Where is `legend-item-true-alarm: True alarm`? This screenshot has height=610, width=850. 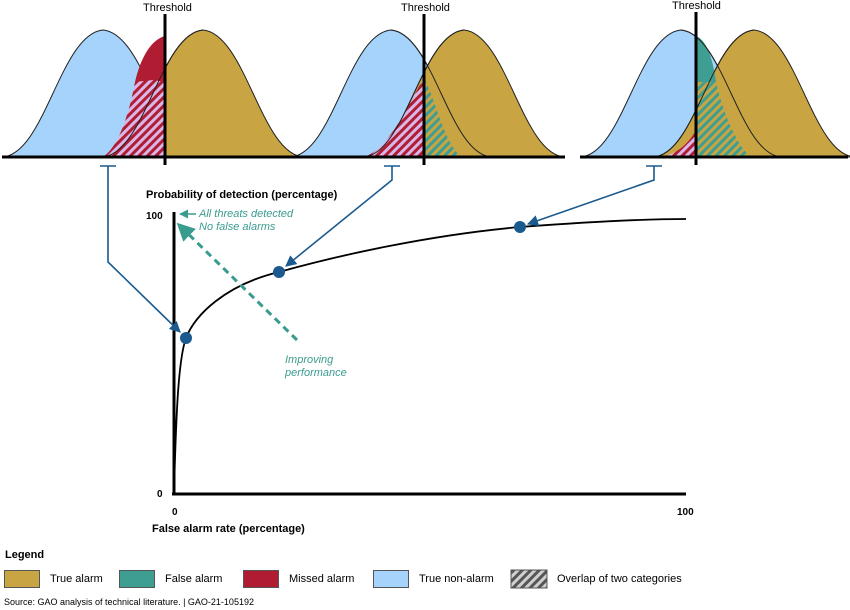
legend-item-true-alarm: True alarm is located at coordinates (53, 579).